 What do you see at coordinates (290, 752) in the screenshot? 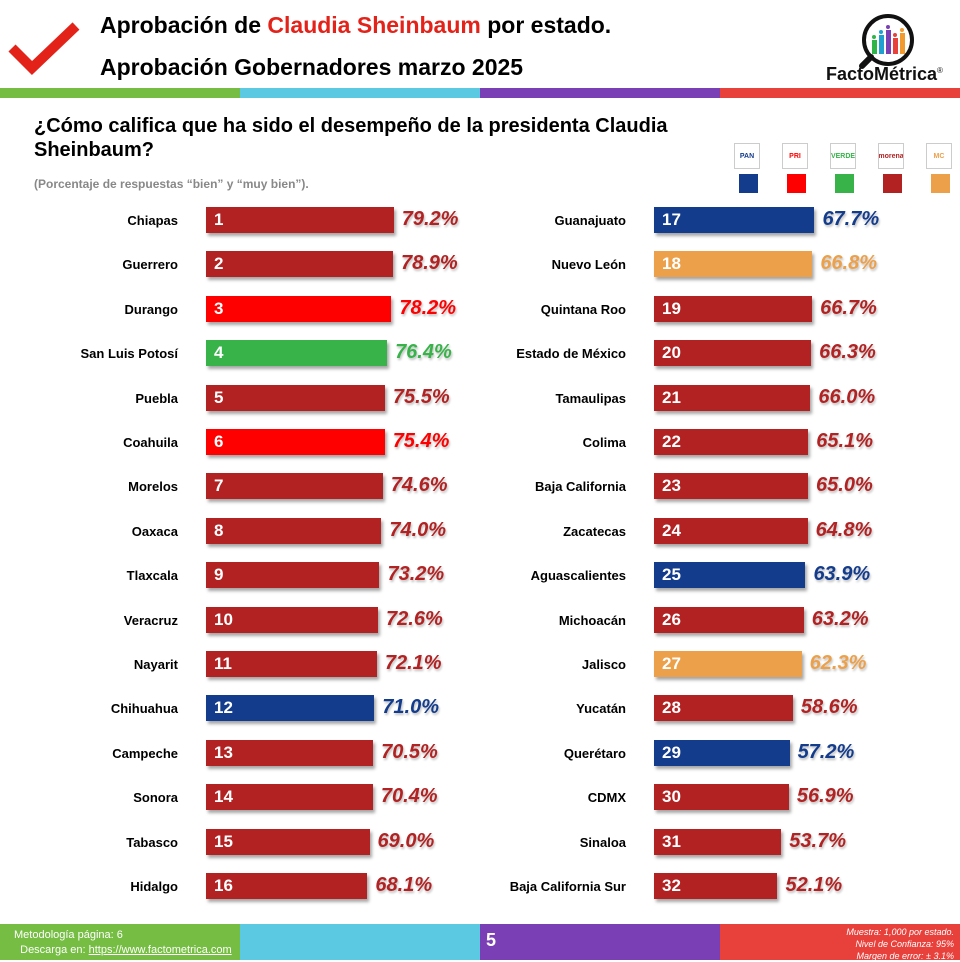
I see `bar: 13` at bounding box center [290, 752].